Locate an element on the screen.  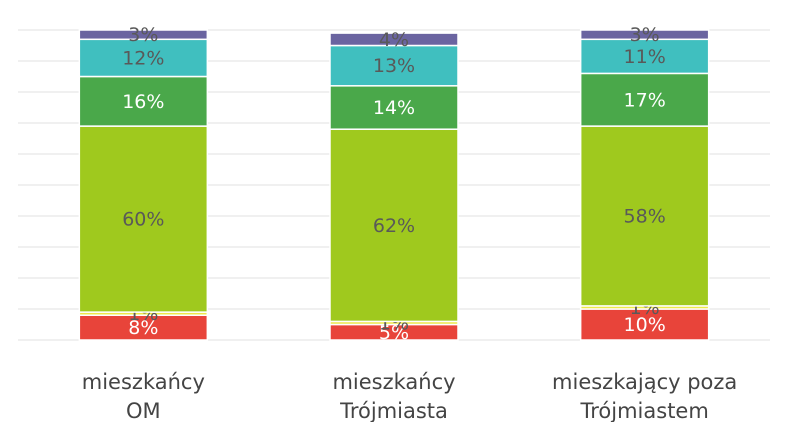
value-label: 17% is located at coordinates (645, 100).